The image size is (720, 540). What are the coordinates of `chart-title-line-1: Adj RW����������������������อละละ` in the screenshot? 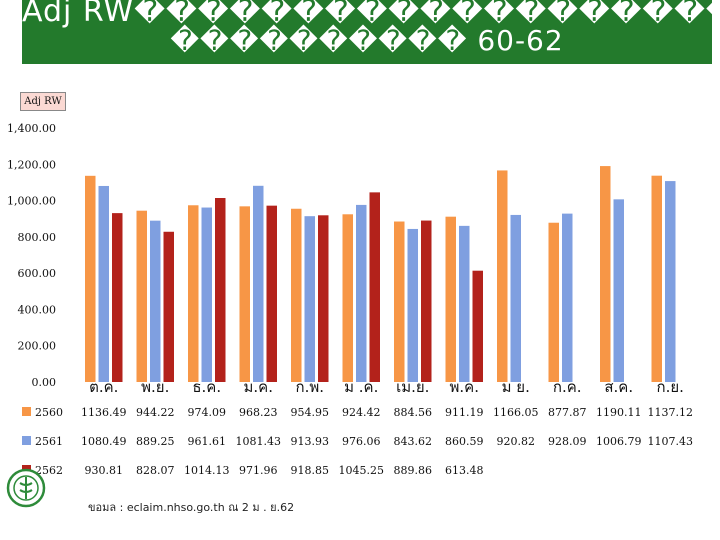 It's located at (367, 14).